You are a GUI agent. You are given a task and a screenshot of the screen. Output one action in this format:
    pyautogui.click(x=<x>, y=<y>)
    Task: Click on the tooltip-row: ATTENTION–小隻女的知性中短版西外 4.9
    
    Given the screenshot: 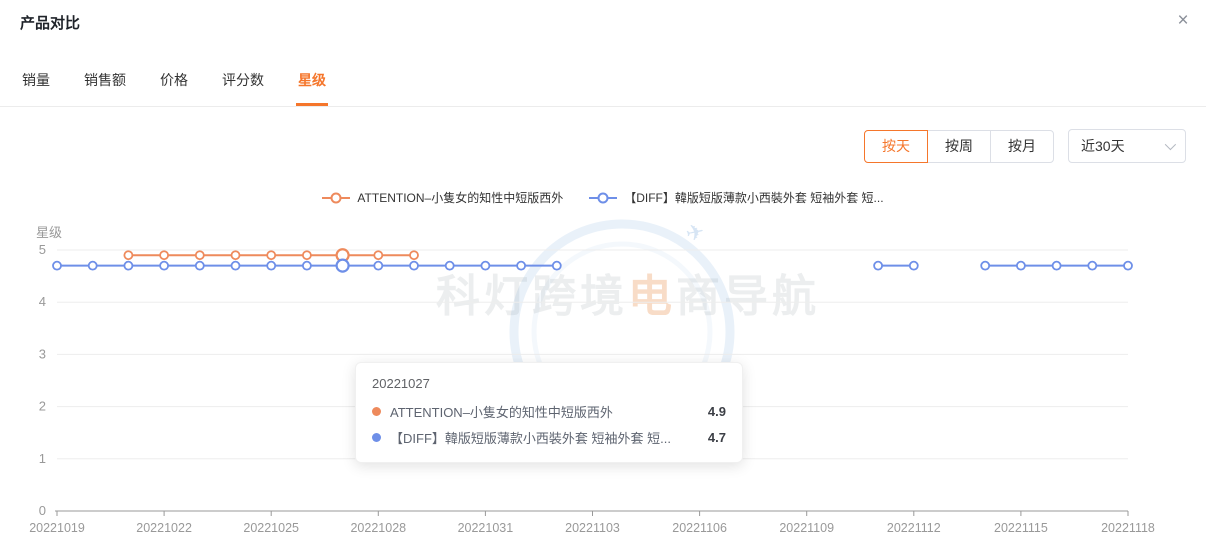 What is the action you would take?
    pyautogui.click(x=549, y=411)
    